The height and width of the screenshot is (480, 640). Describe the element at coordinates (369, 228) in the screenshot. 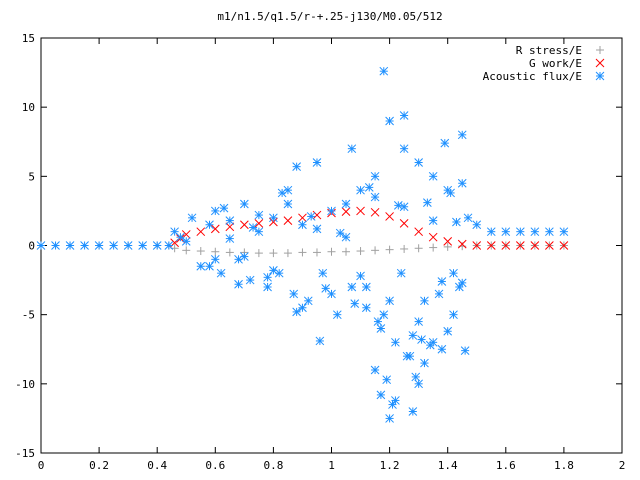

I see `series-g-work-e` at that location.